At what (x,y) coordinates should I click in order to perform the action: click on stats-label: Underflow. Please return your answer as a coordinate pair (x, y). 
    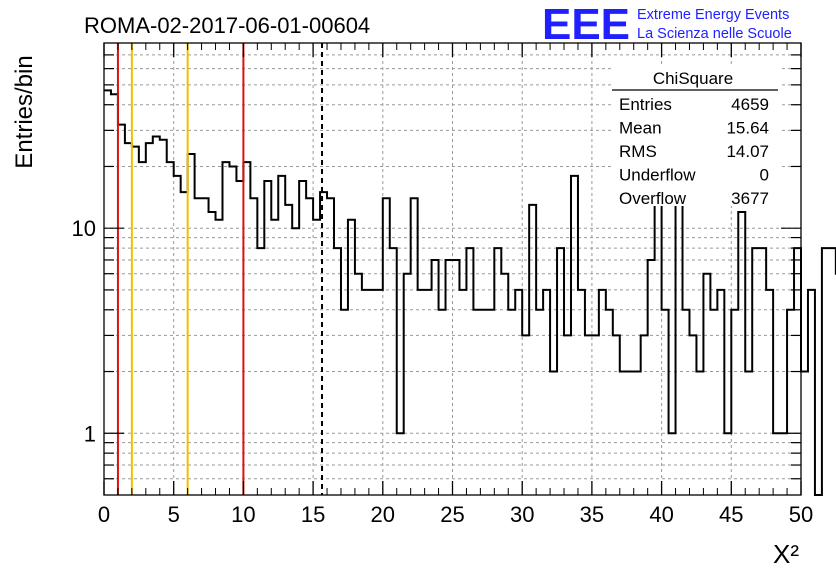
    Looking at the image, I should click on (657, 175).